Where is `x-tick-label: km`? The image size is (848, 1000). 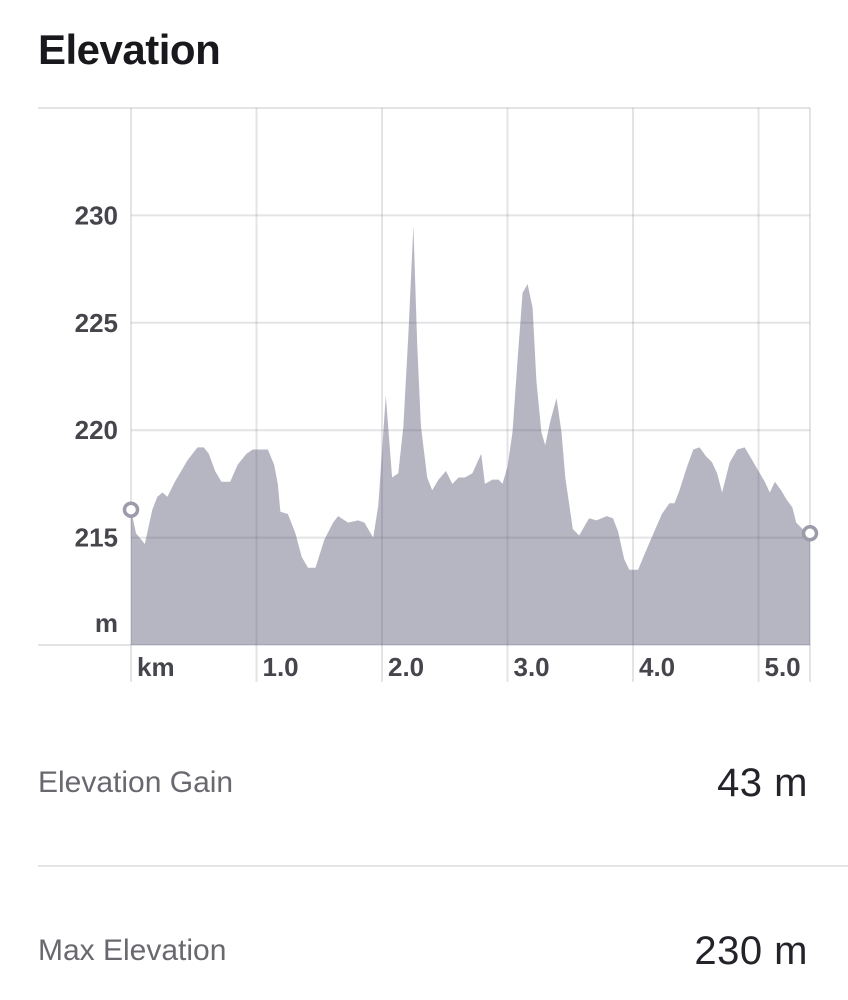
x-tick-label: km is located at coordinates (156, 667).